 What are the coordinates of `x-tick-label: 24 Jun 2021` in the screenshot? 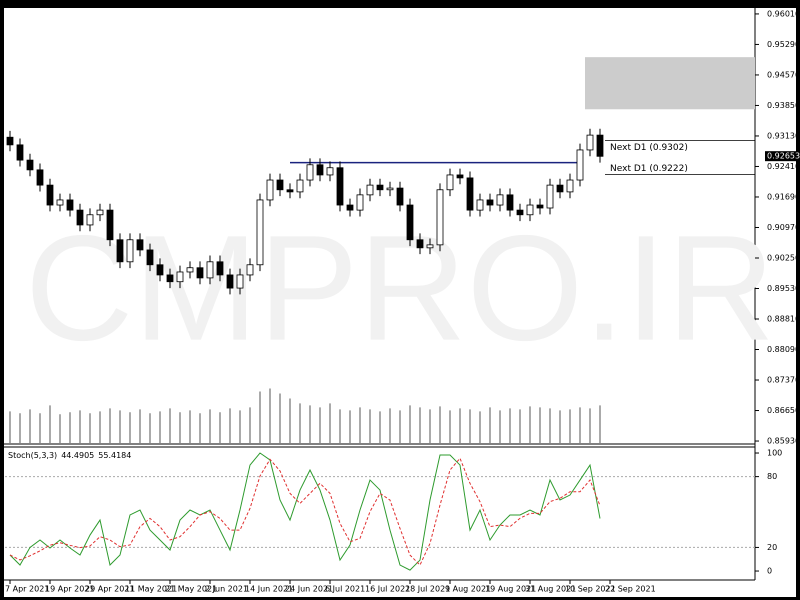 It's located at (309, 589).